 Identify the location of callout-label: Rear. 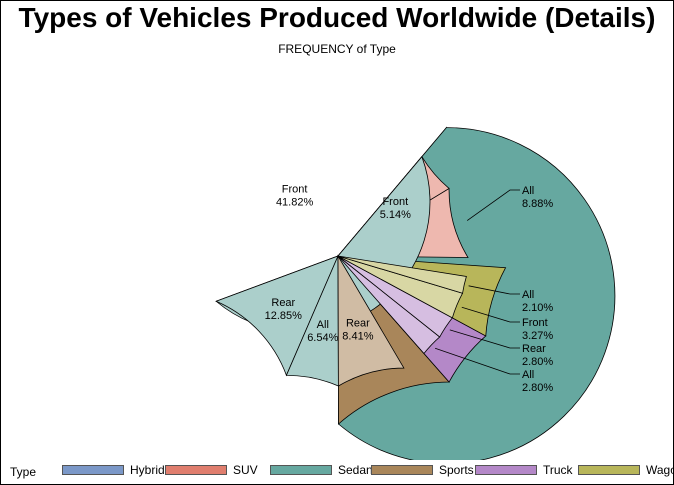
(534, 349).